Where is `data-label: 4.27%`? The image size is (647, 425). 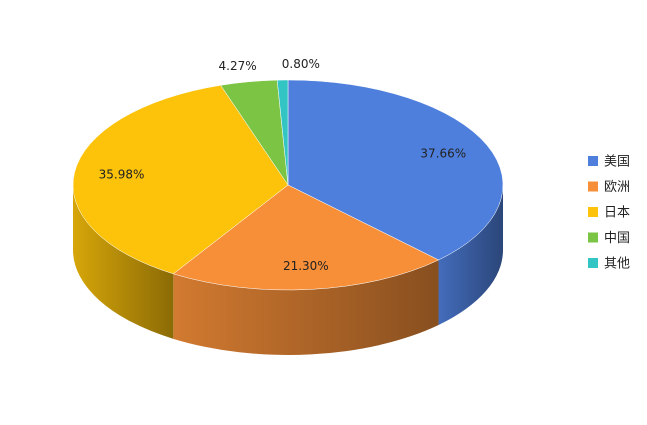 data-label: 4.27% is located at coordinates (238, 66).